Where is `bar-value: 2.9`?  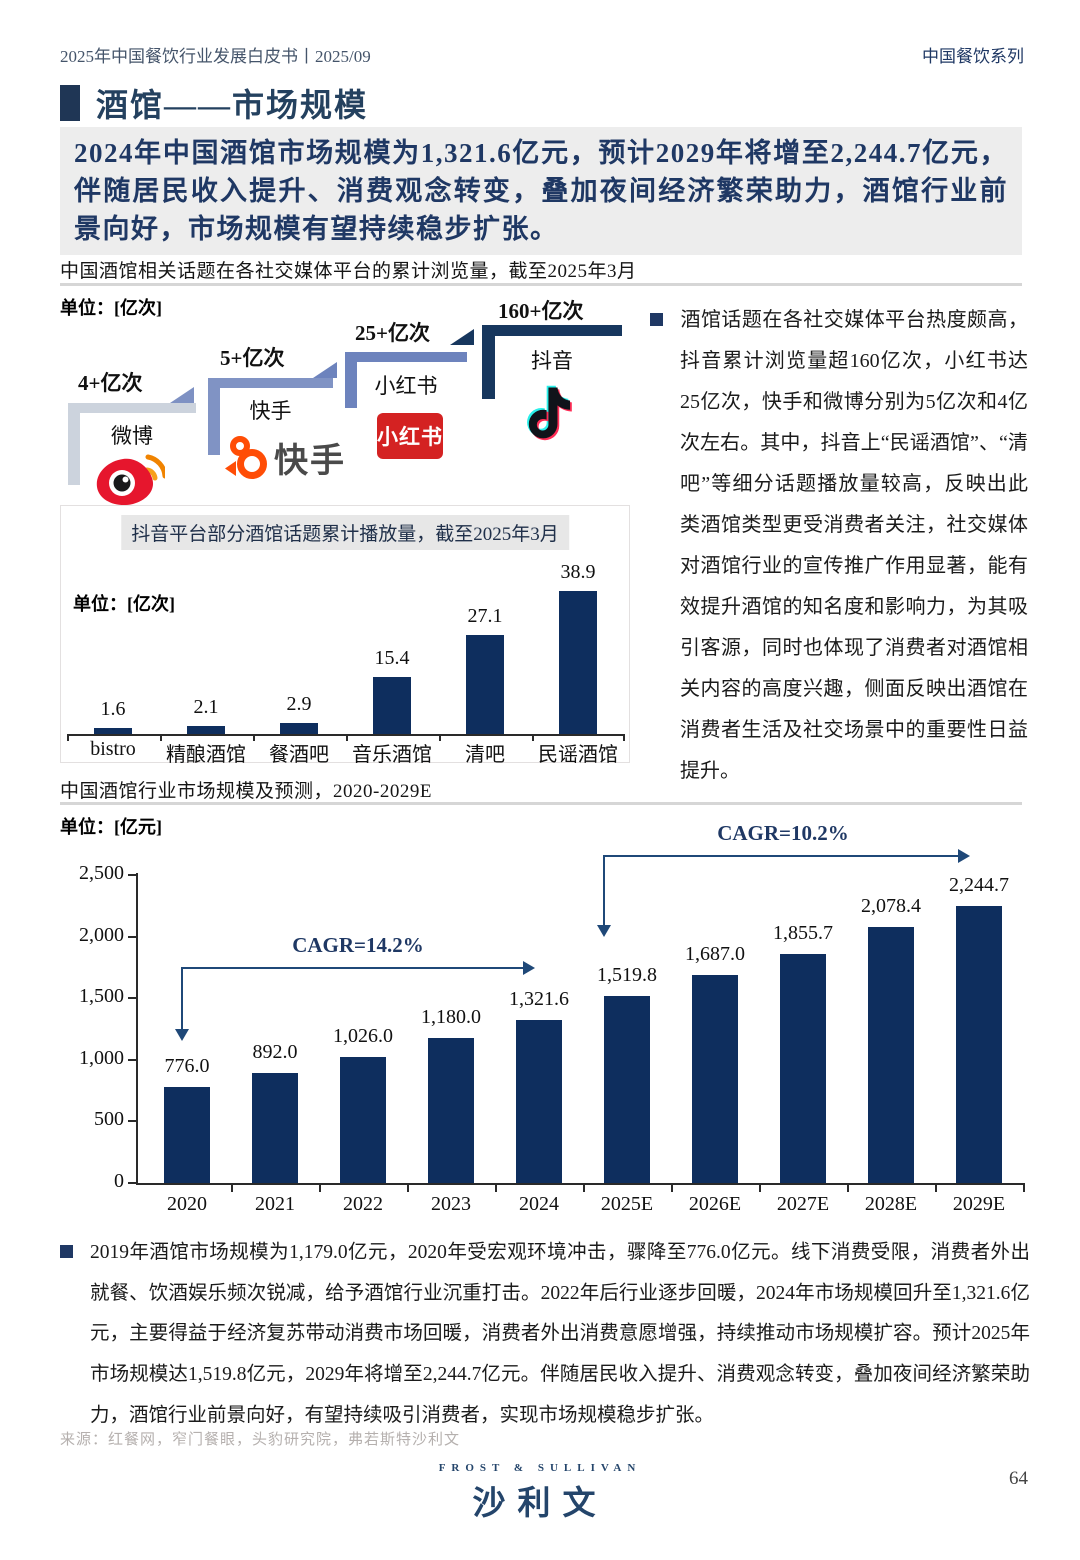 bar-value: 2.9 is located at coordinates (299, 704).